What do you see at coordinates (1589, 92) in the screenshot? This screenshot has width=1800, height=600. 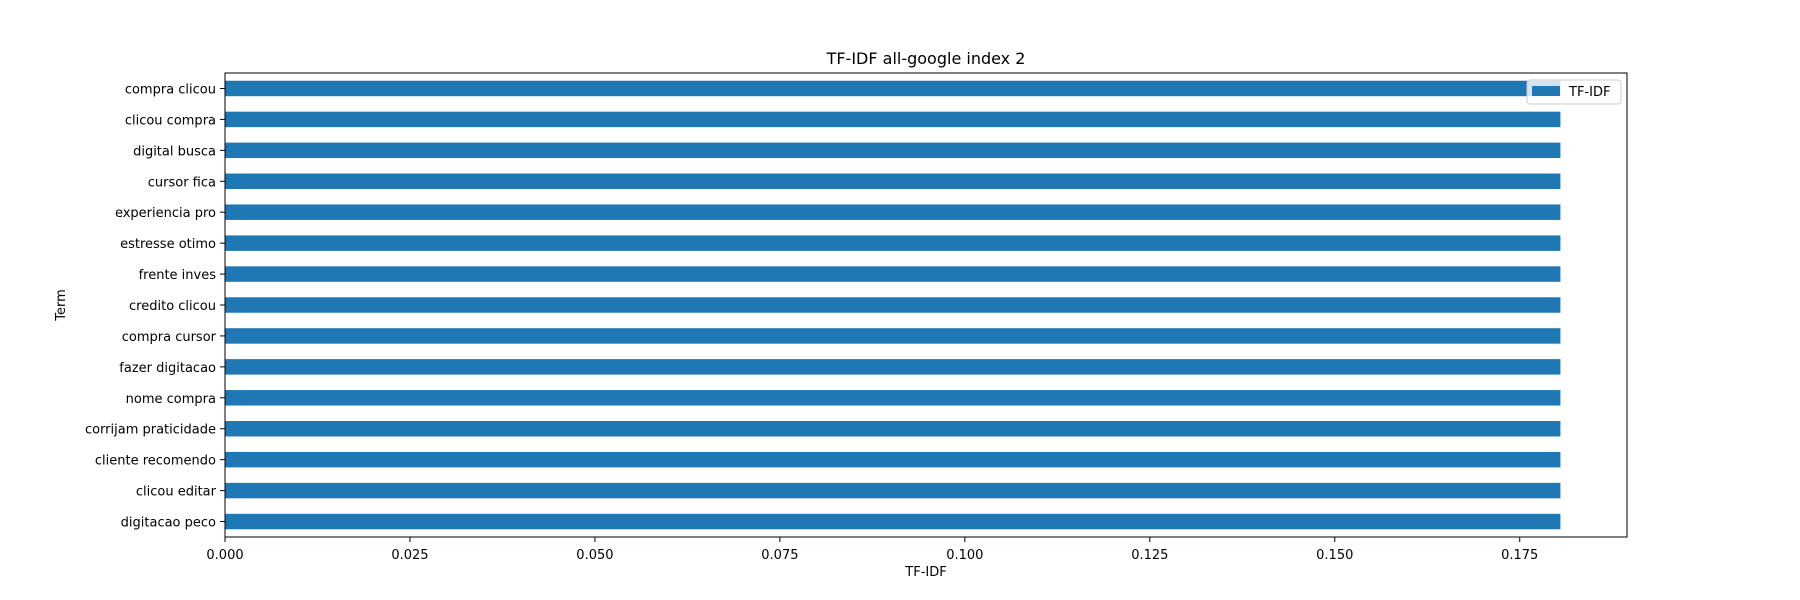 I see `legend-label: TF-IDF` at bounding box center [1589, 92].